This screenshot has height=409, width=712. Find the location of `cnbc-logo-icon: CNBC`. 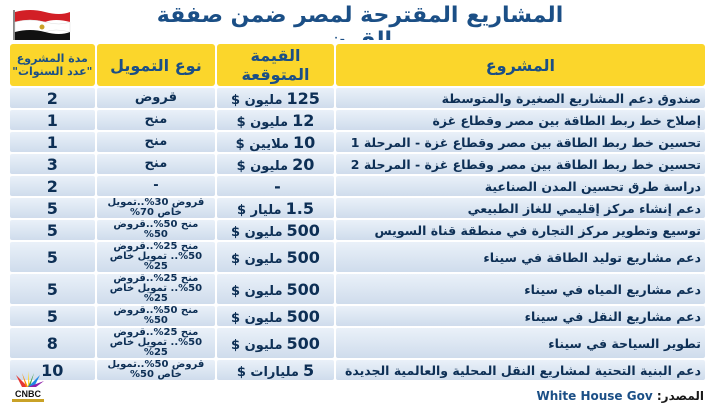

cnbc-logo-icon: CNBC is located at coordinates (28, 386).